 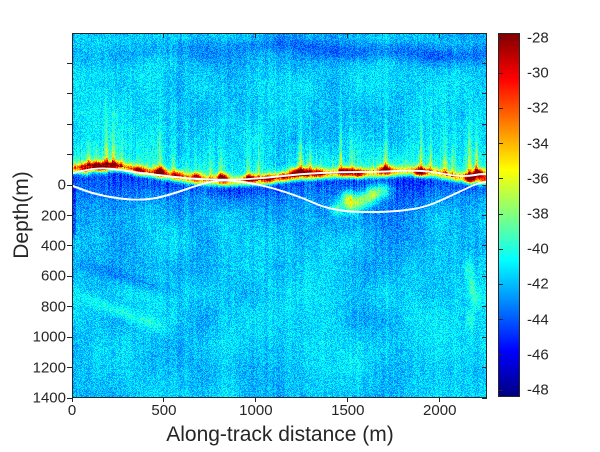 What do you see at coordinates (53, 246) in the screenshot?
I see `y-tick-label: 400` at bounding box center [53, 246].